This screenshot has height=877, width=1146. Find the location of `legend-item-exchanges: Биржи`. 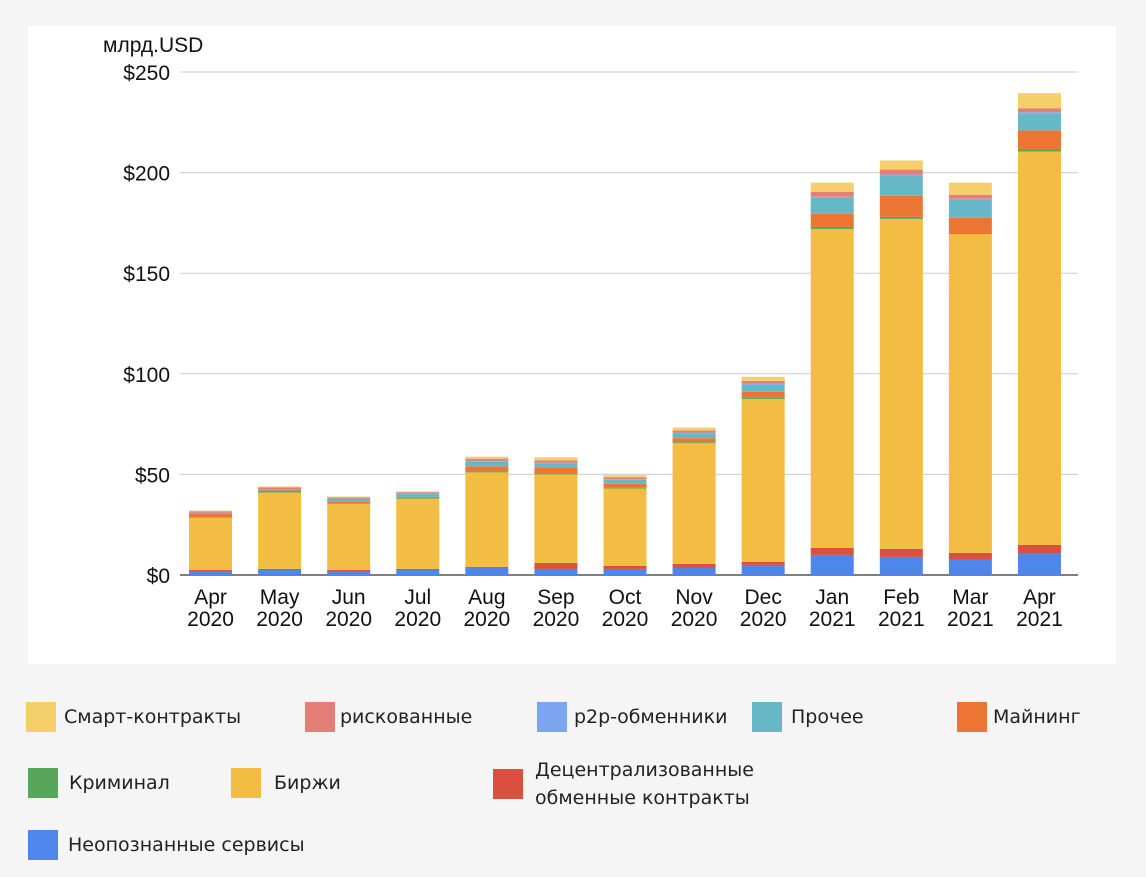

legend-item-exchanges: Биржи is located at coordinates (286, 783).